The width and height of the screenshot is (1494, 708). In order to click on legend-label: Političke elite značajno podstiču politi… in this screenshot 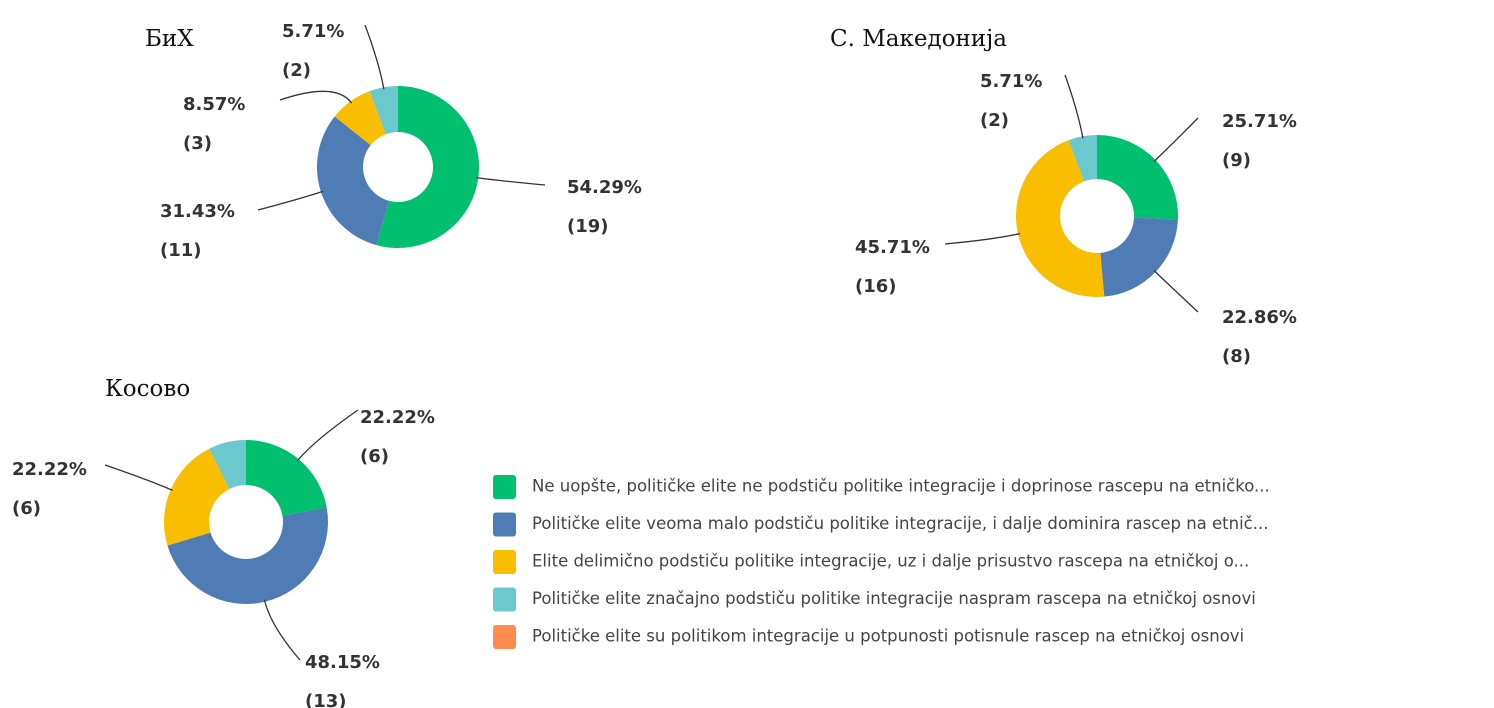, I will do `click(894, 598)`.